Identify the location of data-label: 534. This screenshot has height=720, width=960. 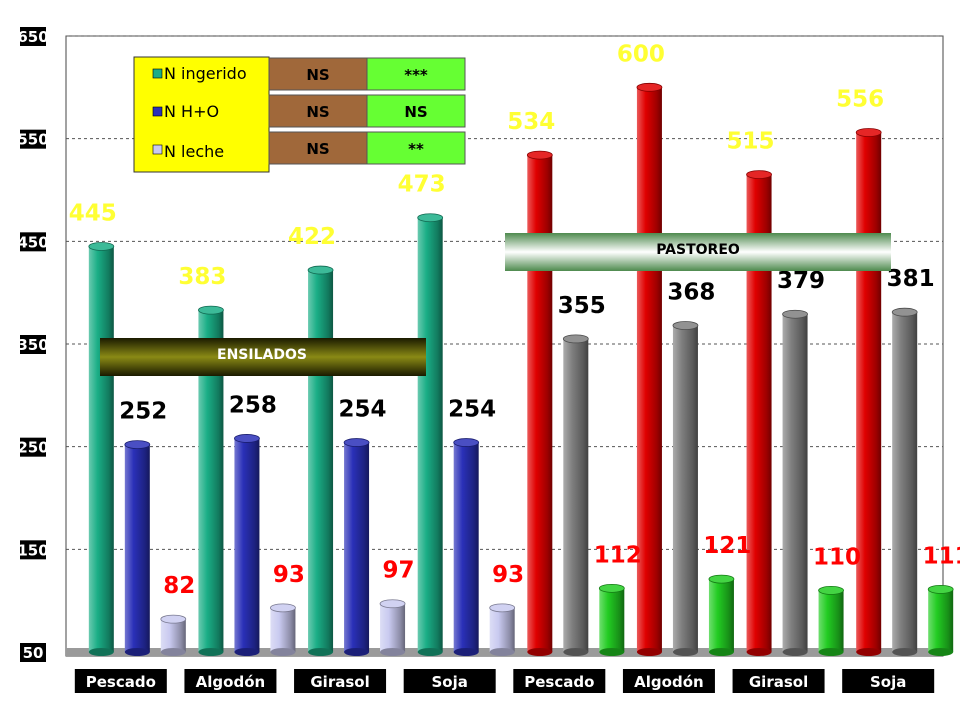
(531, 122).